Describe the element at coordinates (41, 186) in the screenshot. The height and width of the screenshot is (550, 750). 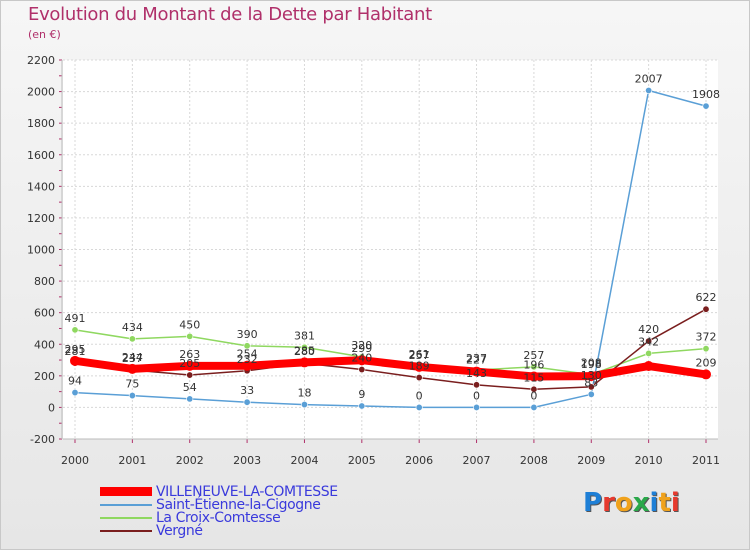
I see `y-tick-label: 1400` at that location.